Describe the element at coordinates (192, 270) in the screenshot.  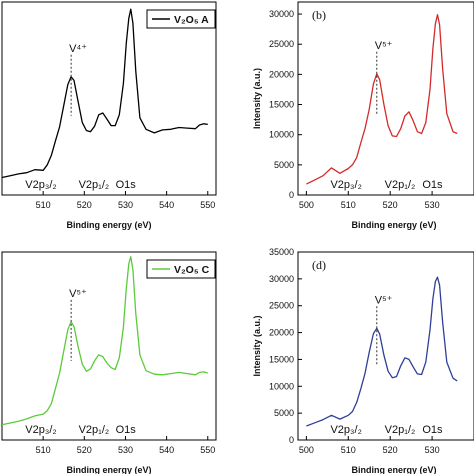
I see `legend-label: V₂O₅ C` at that location.